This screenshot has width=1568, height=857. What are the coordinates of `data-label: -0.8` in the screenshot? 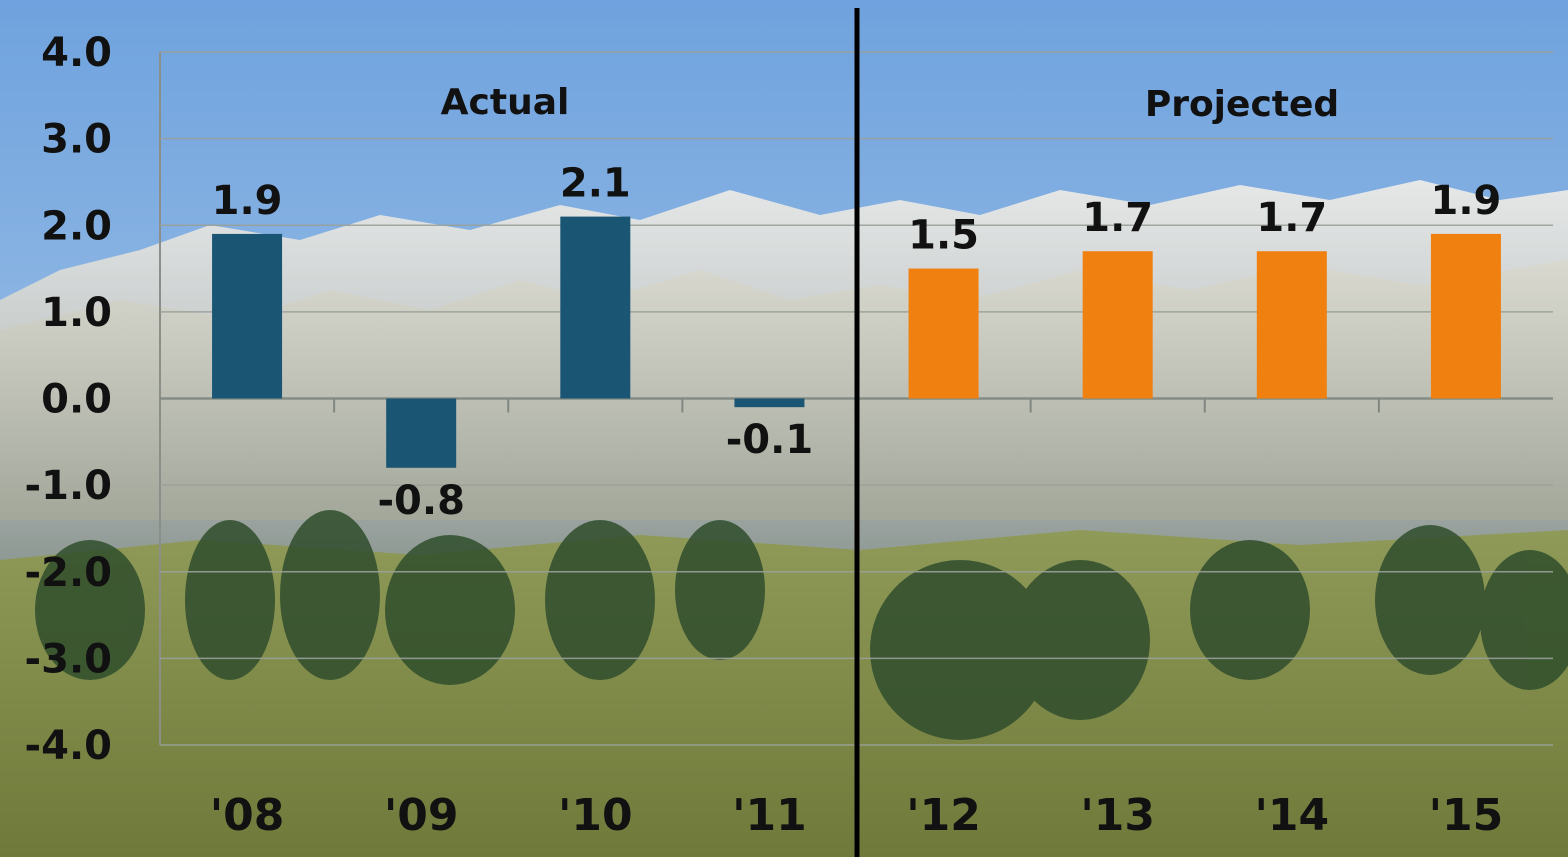 It's located at (420, 501).